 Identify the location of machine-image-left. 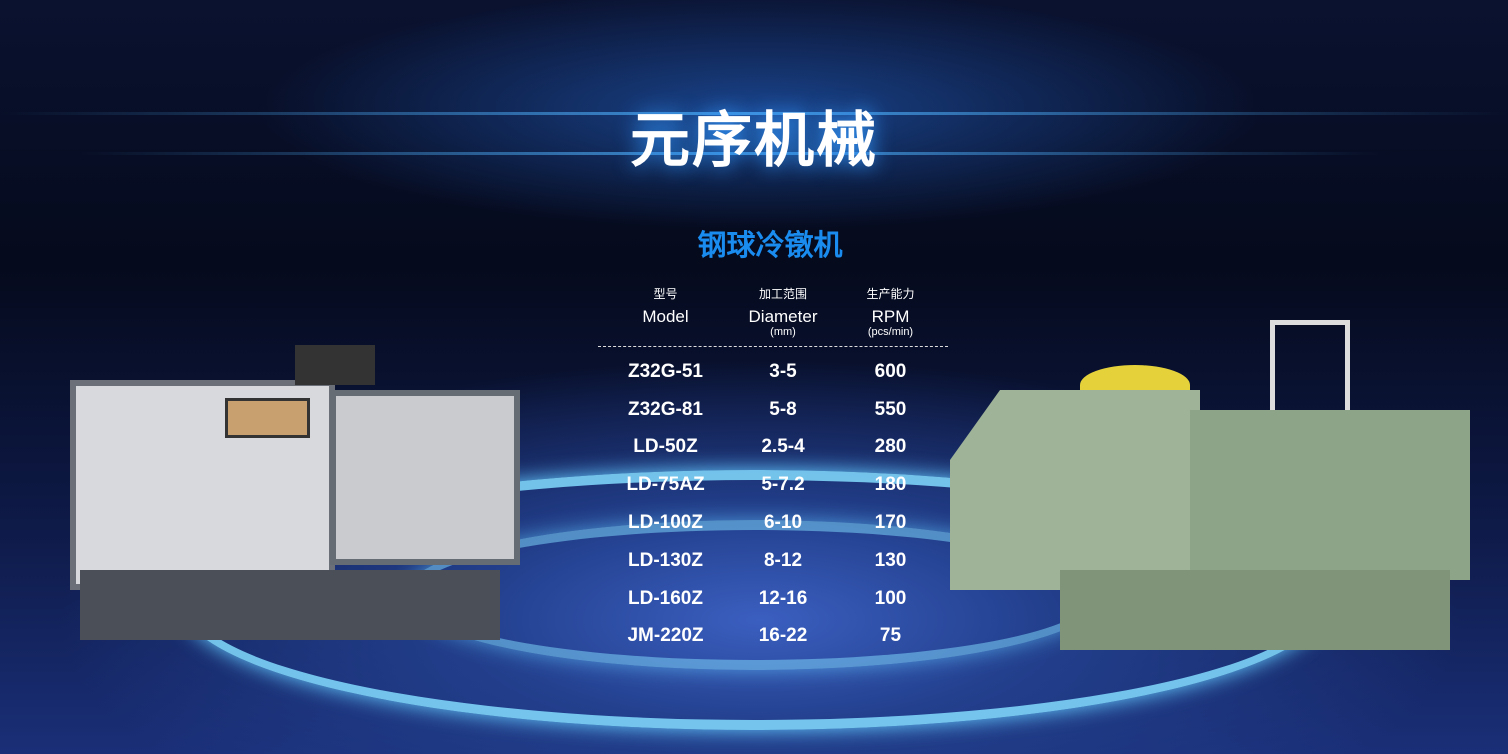
(295, 480).